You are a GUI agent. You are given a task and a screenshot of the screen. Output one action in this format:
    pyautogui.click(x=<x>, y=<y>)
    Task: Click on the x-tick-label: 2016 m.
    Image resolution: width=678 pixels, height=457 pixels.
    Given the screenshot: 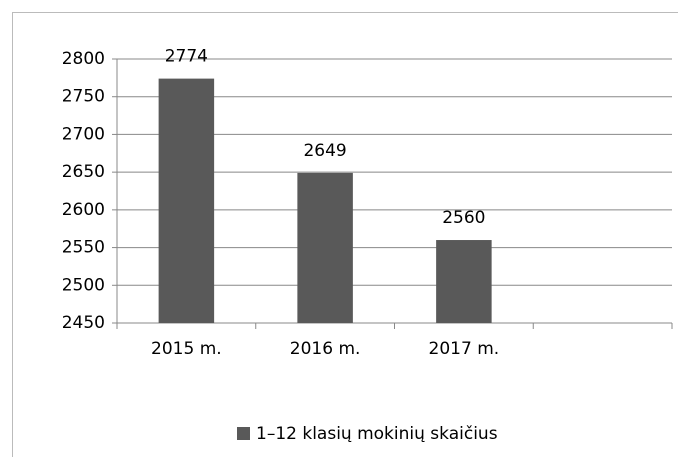 What is the action you would take?
    pyautogui.click(x=325, y=349)
    